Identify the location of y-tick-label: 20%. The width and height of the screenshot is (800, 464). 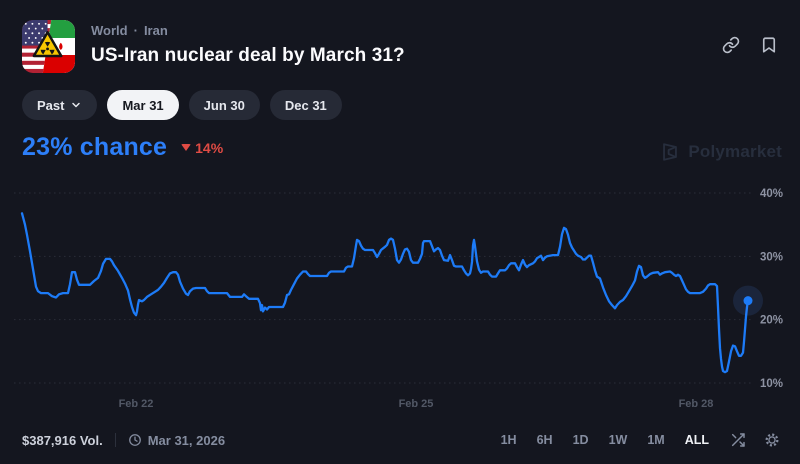
(771, 321).